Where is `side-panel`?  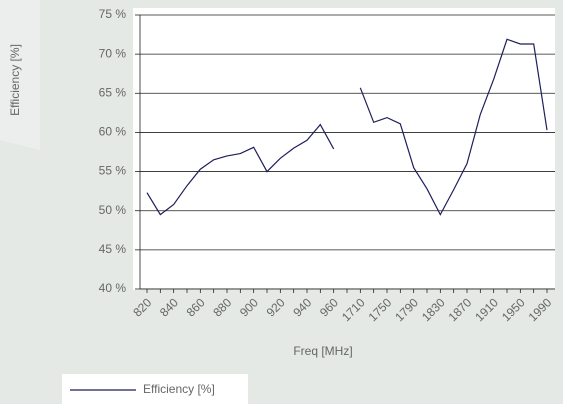
side-panel is located at coordinates (20, 75).